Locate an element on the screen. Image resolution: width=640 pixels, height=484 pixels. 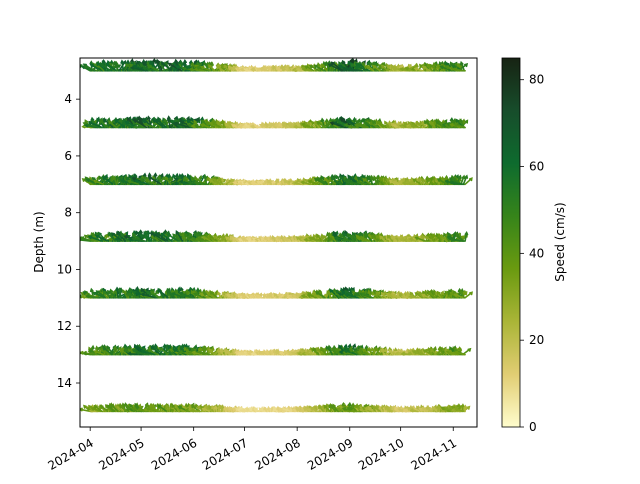
colorbar-tick-label: 0 is located at coordinates (533, 427).